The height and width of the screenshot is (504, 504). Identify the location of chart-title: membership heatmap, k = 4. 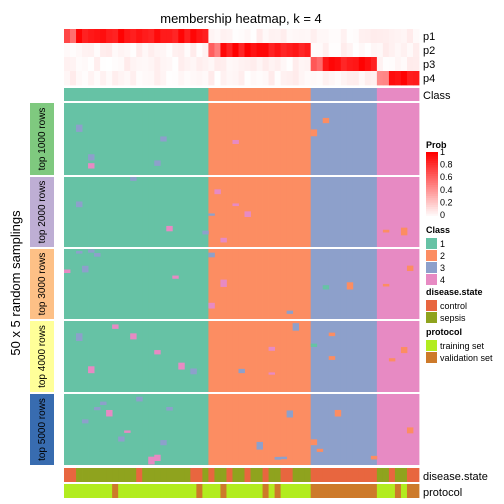
(241, 18).